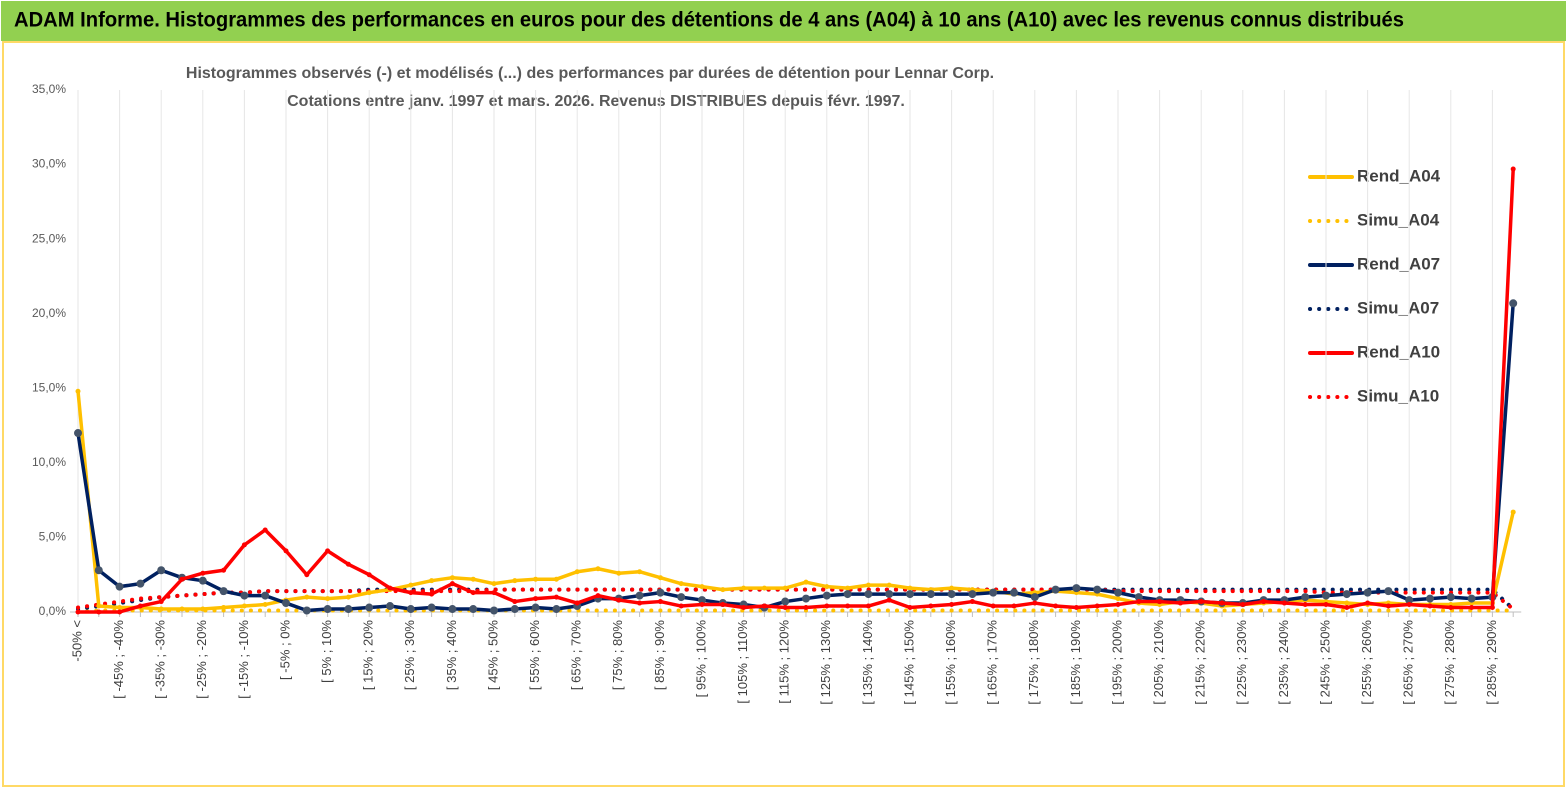 The height and width of the screenshot is (789, 1567). What do you see at coordinates (1449, 662) in the screenshot?
I see `x-tick-label: [ 275% ; 280%` at bounding box center [1449, 662].